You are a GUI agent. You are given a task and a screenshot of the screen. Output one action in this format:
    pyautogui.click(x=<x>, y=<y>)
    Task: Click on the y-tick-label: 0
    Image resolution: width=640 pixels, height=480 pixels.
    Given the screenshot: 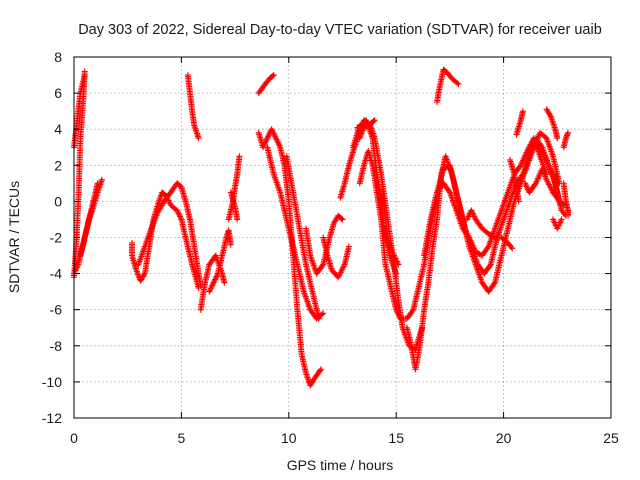 What is the action you would take?
    pyautogui.click(x=58, y=201)
    